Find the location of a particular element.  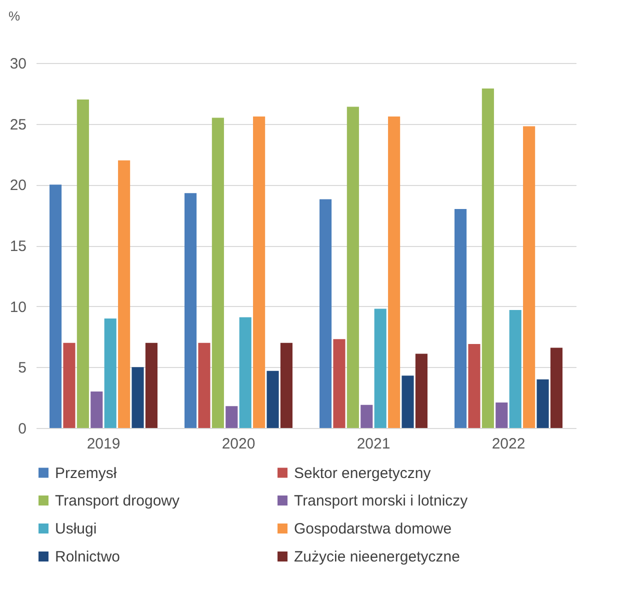

legend-label: Zużycie nieenergetyczne is located at coordinates (377, 557).